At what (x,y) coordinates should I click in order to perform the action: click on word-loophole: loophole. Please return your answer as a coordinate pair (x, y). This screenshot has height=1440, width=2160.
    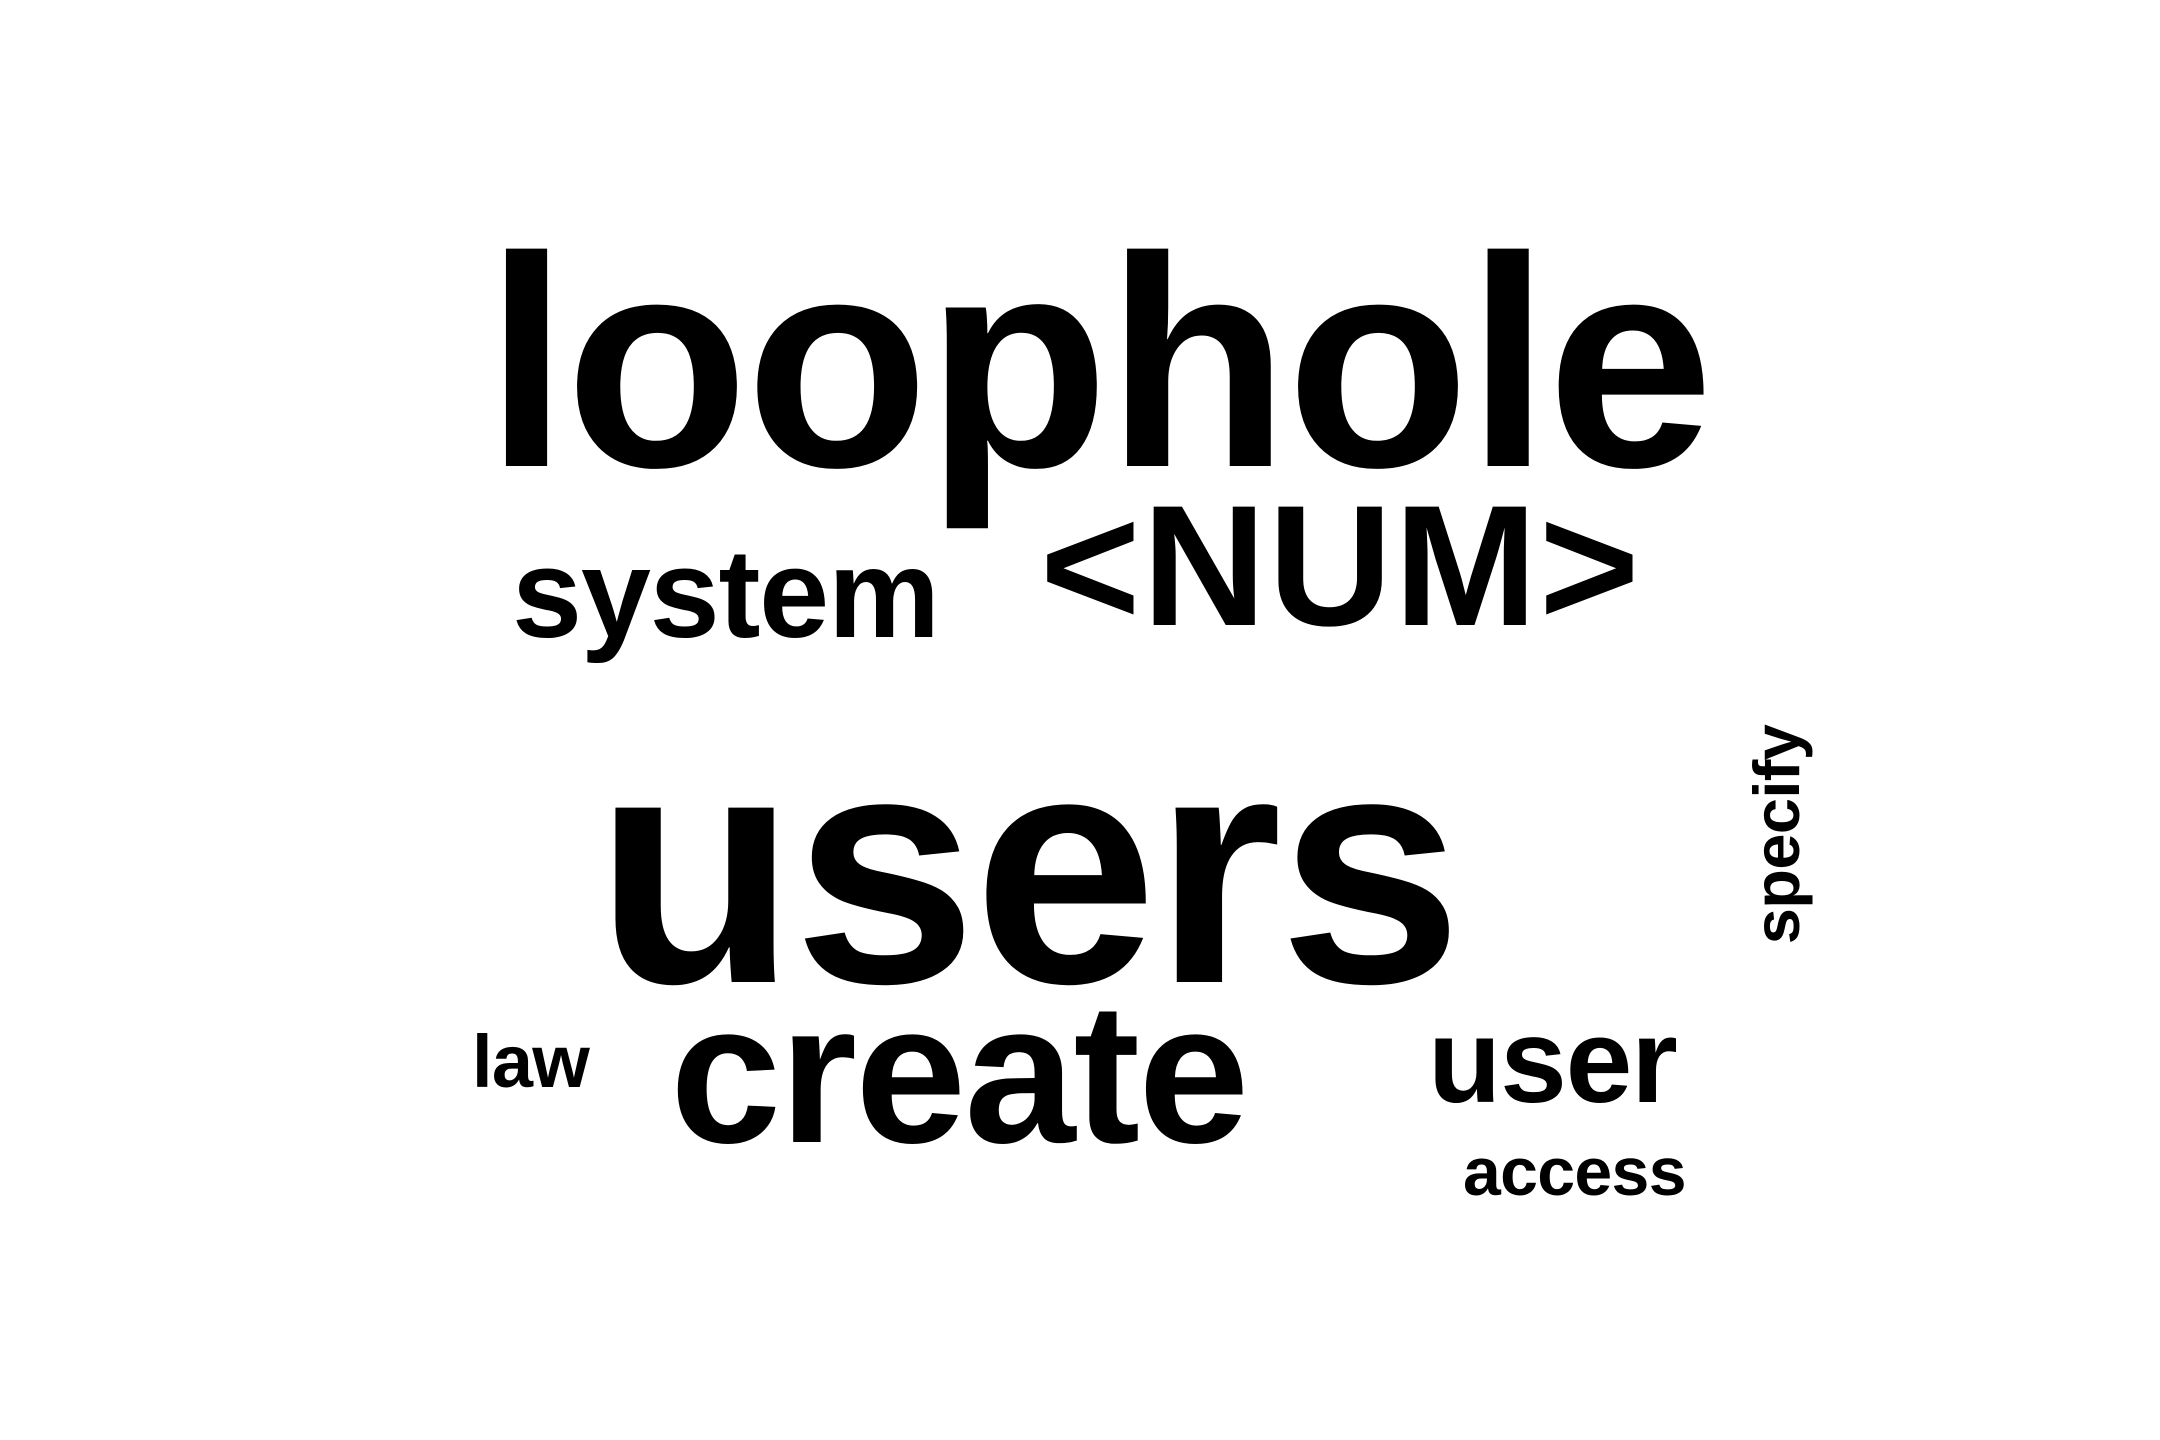
    Looking at the image, I should click on (1099, 362).